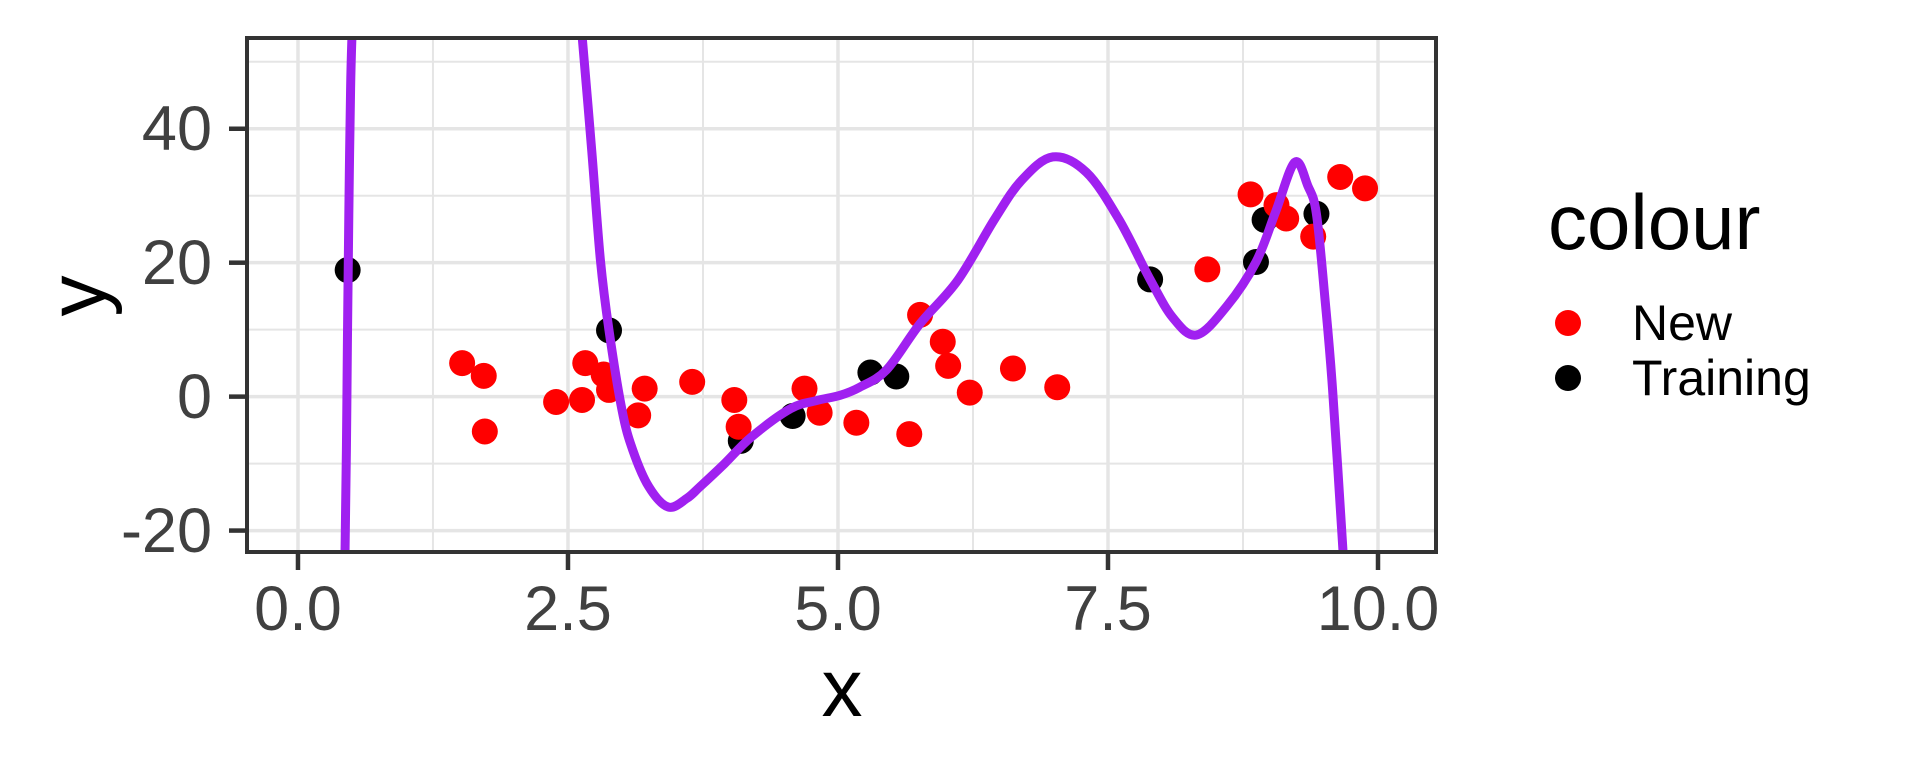  What do you see at coordinates (166, 530) in the screenshot?
I see `y-tick-label: -20` at bounding box center [166, 530].